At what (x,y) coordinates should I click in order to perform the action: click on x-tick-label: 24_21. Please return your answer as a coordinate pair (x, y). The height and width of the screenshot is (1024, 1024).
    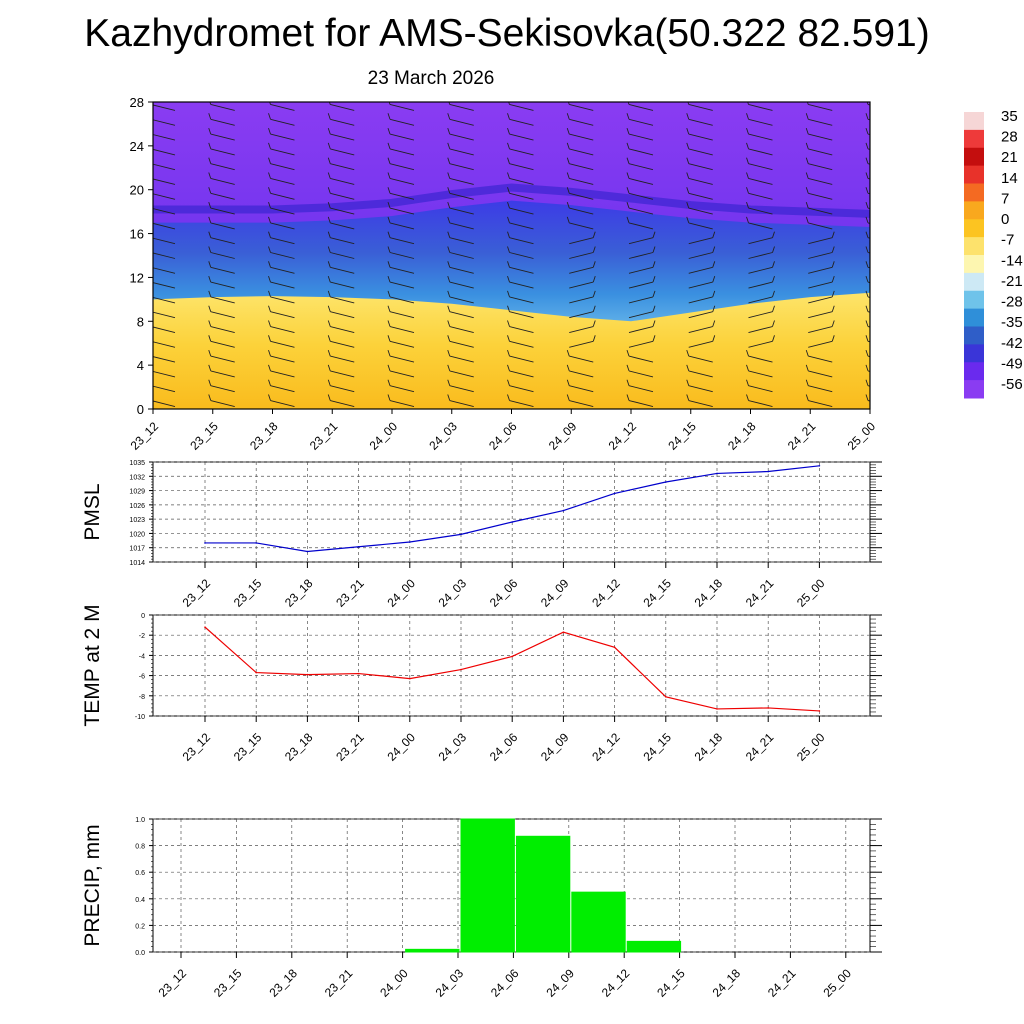
    Looking at the image, I should click on (760, 747).